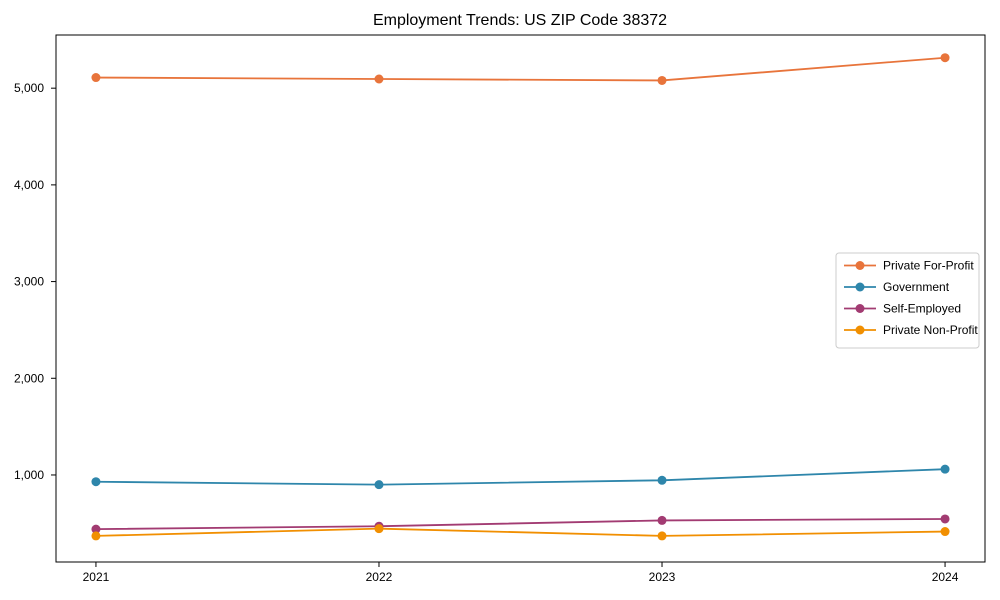  What do you see at coordinates (916, 287) in the screenshot?
I see `legend-label: Government` at bounding box center [916, 287].